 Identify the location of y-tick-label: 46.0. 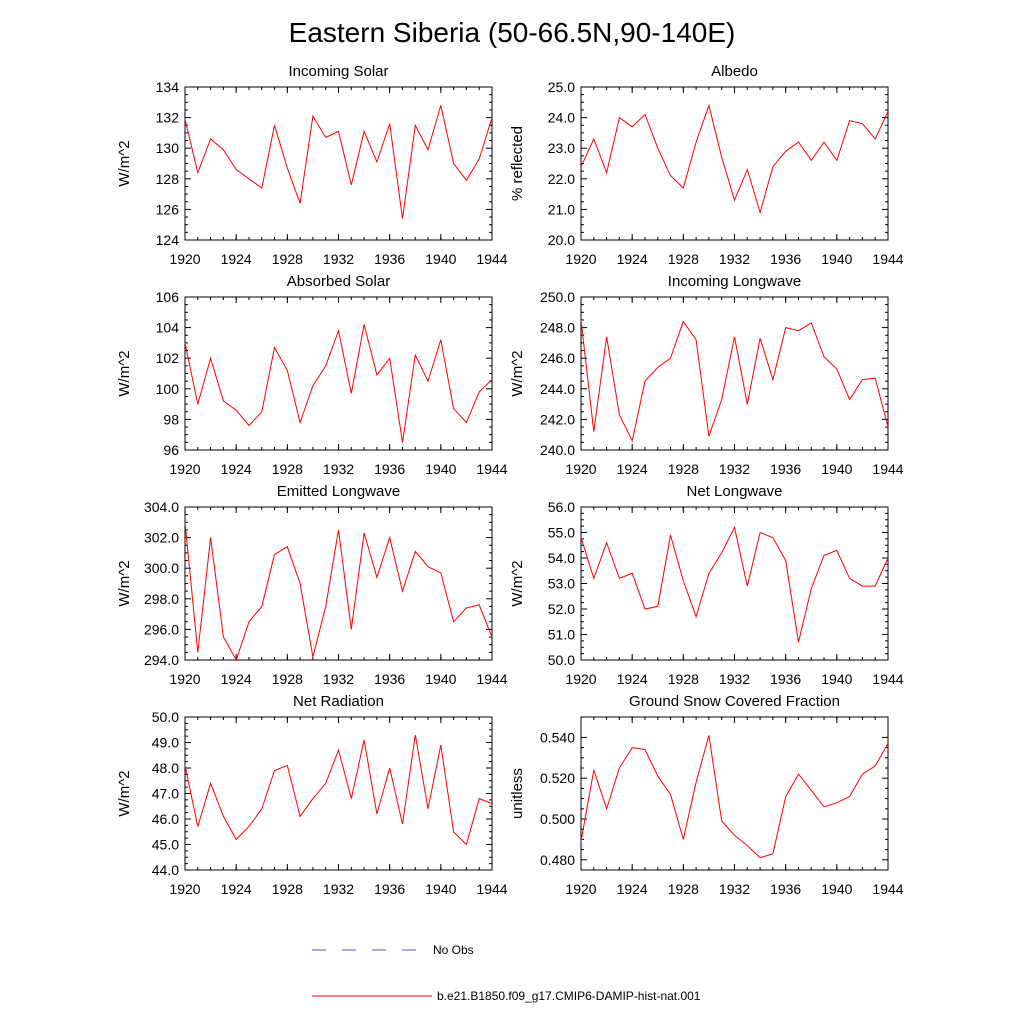
(165, 819).